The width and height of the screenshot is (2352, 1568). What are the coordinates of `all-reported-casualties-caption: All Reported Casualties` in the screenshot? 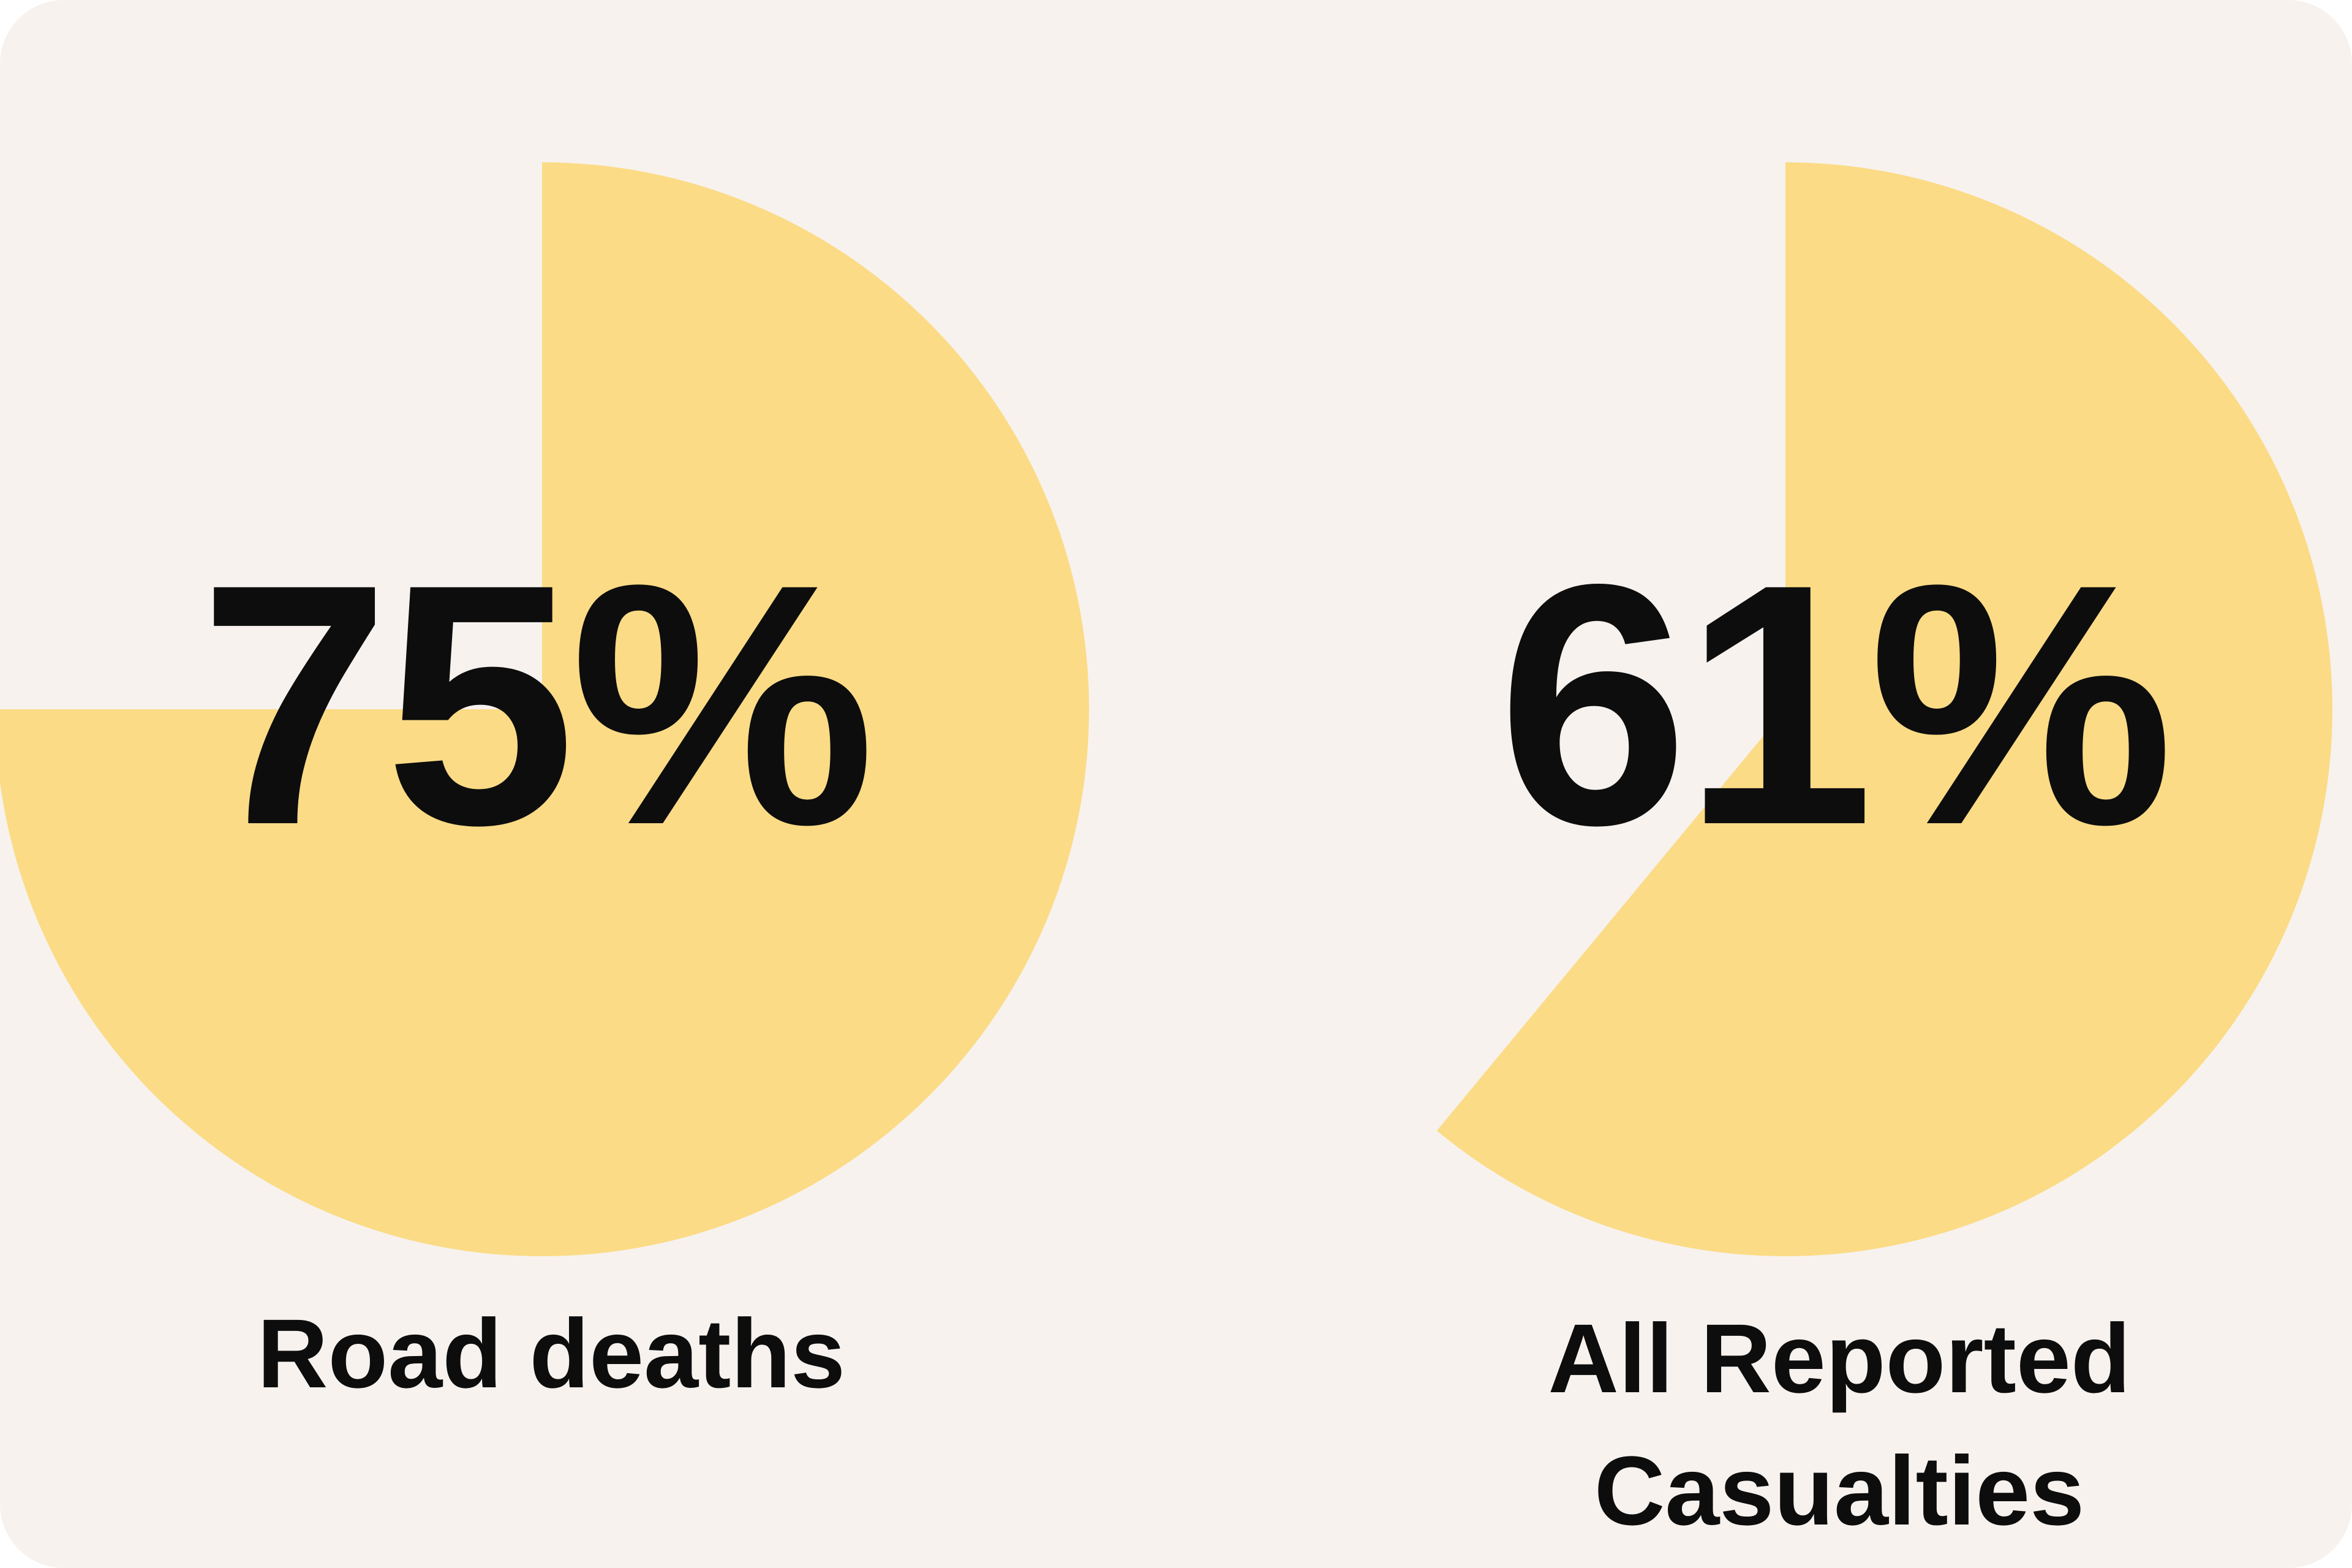 It's located at (1840, 1424).